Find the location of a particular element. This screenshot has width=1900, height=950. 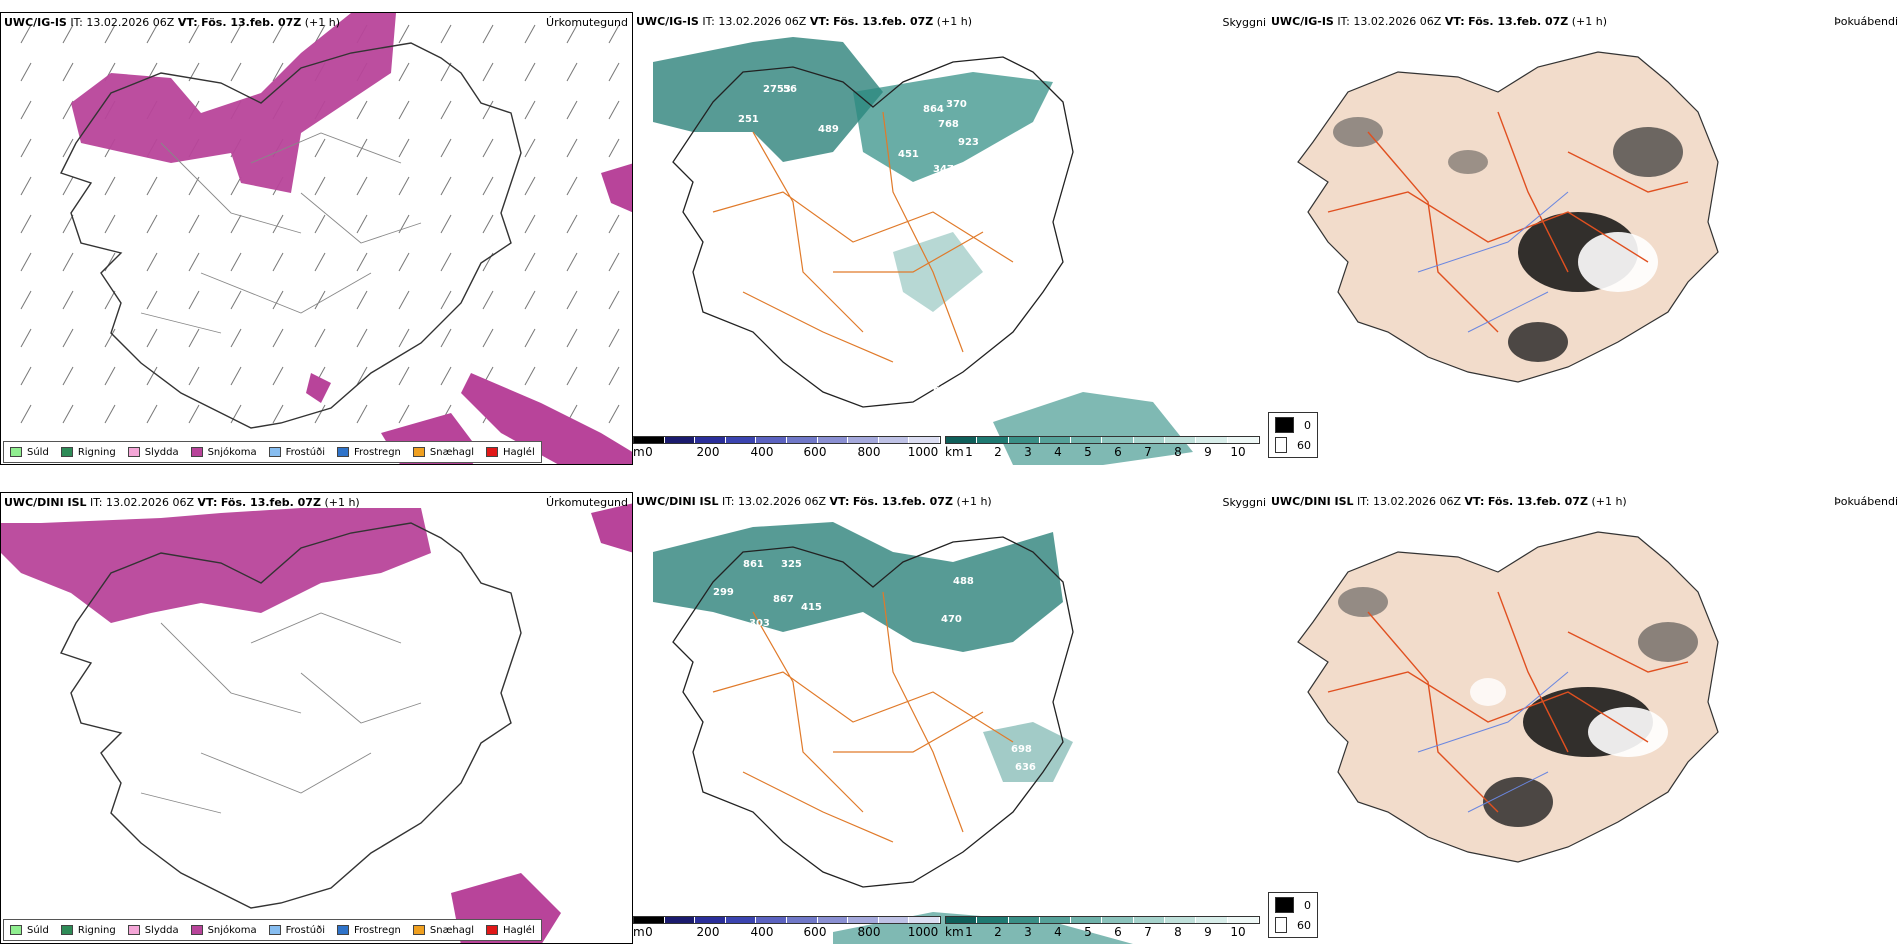

ceiling-label: 451 is located at coordinates (908, 154).